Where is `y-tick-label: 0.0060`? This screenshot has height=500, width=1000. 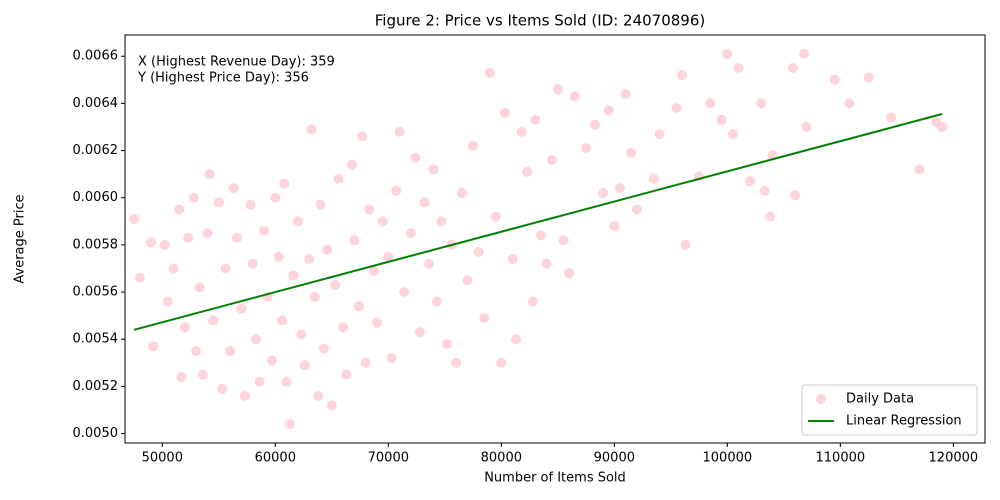
y-tick-label: 0.0060 is located at coordinates (96, 197).